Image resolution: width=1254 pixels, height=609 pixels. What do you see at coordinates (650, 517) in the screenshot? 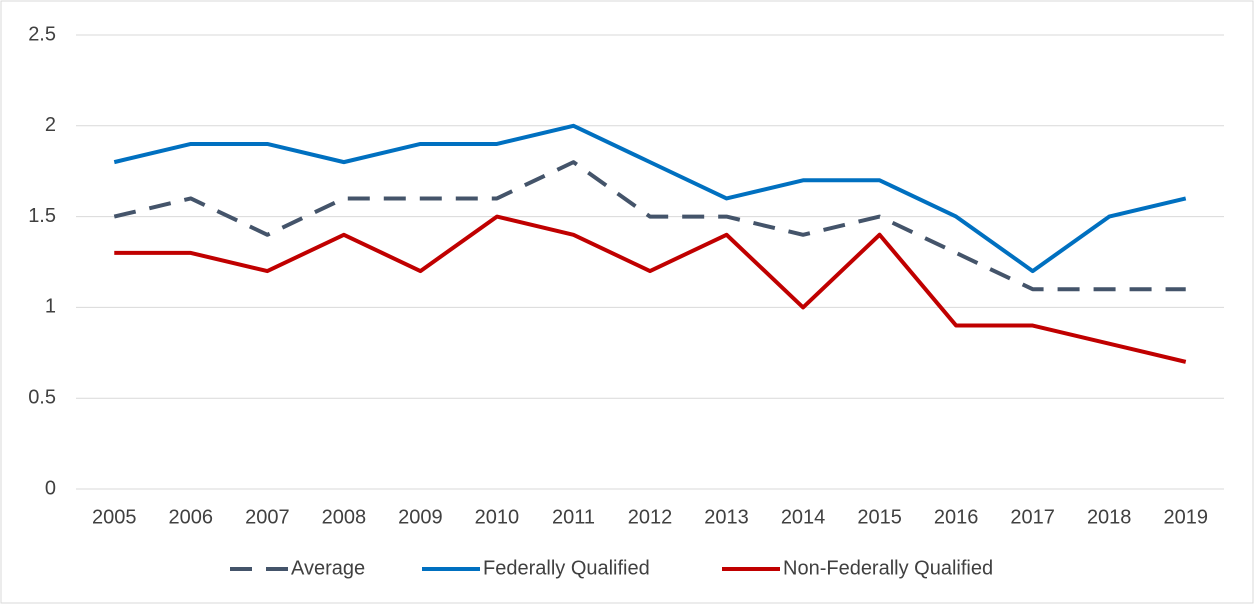
I see `x-tick-label: 2012` at bounding box center [650, 517].